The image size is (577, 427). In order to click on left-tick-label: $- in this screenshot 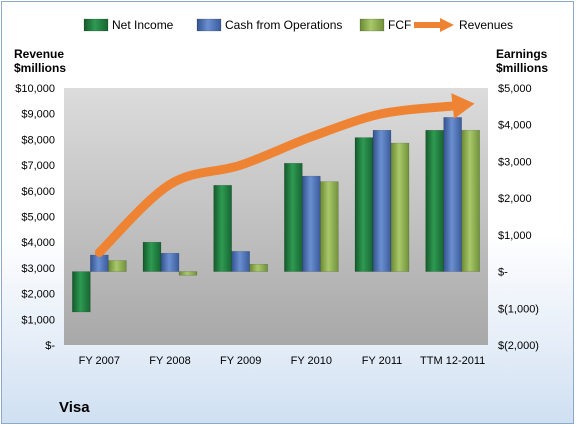, I will do `click(50, 346)`.